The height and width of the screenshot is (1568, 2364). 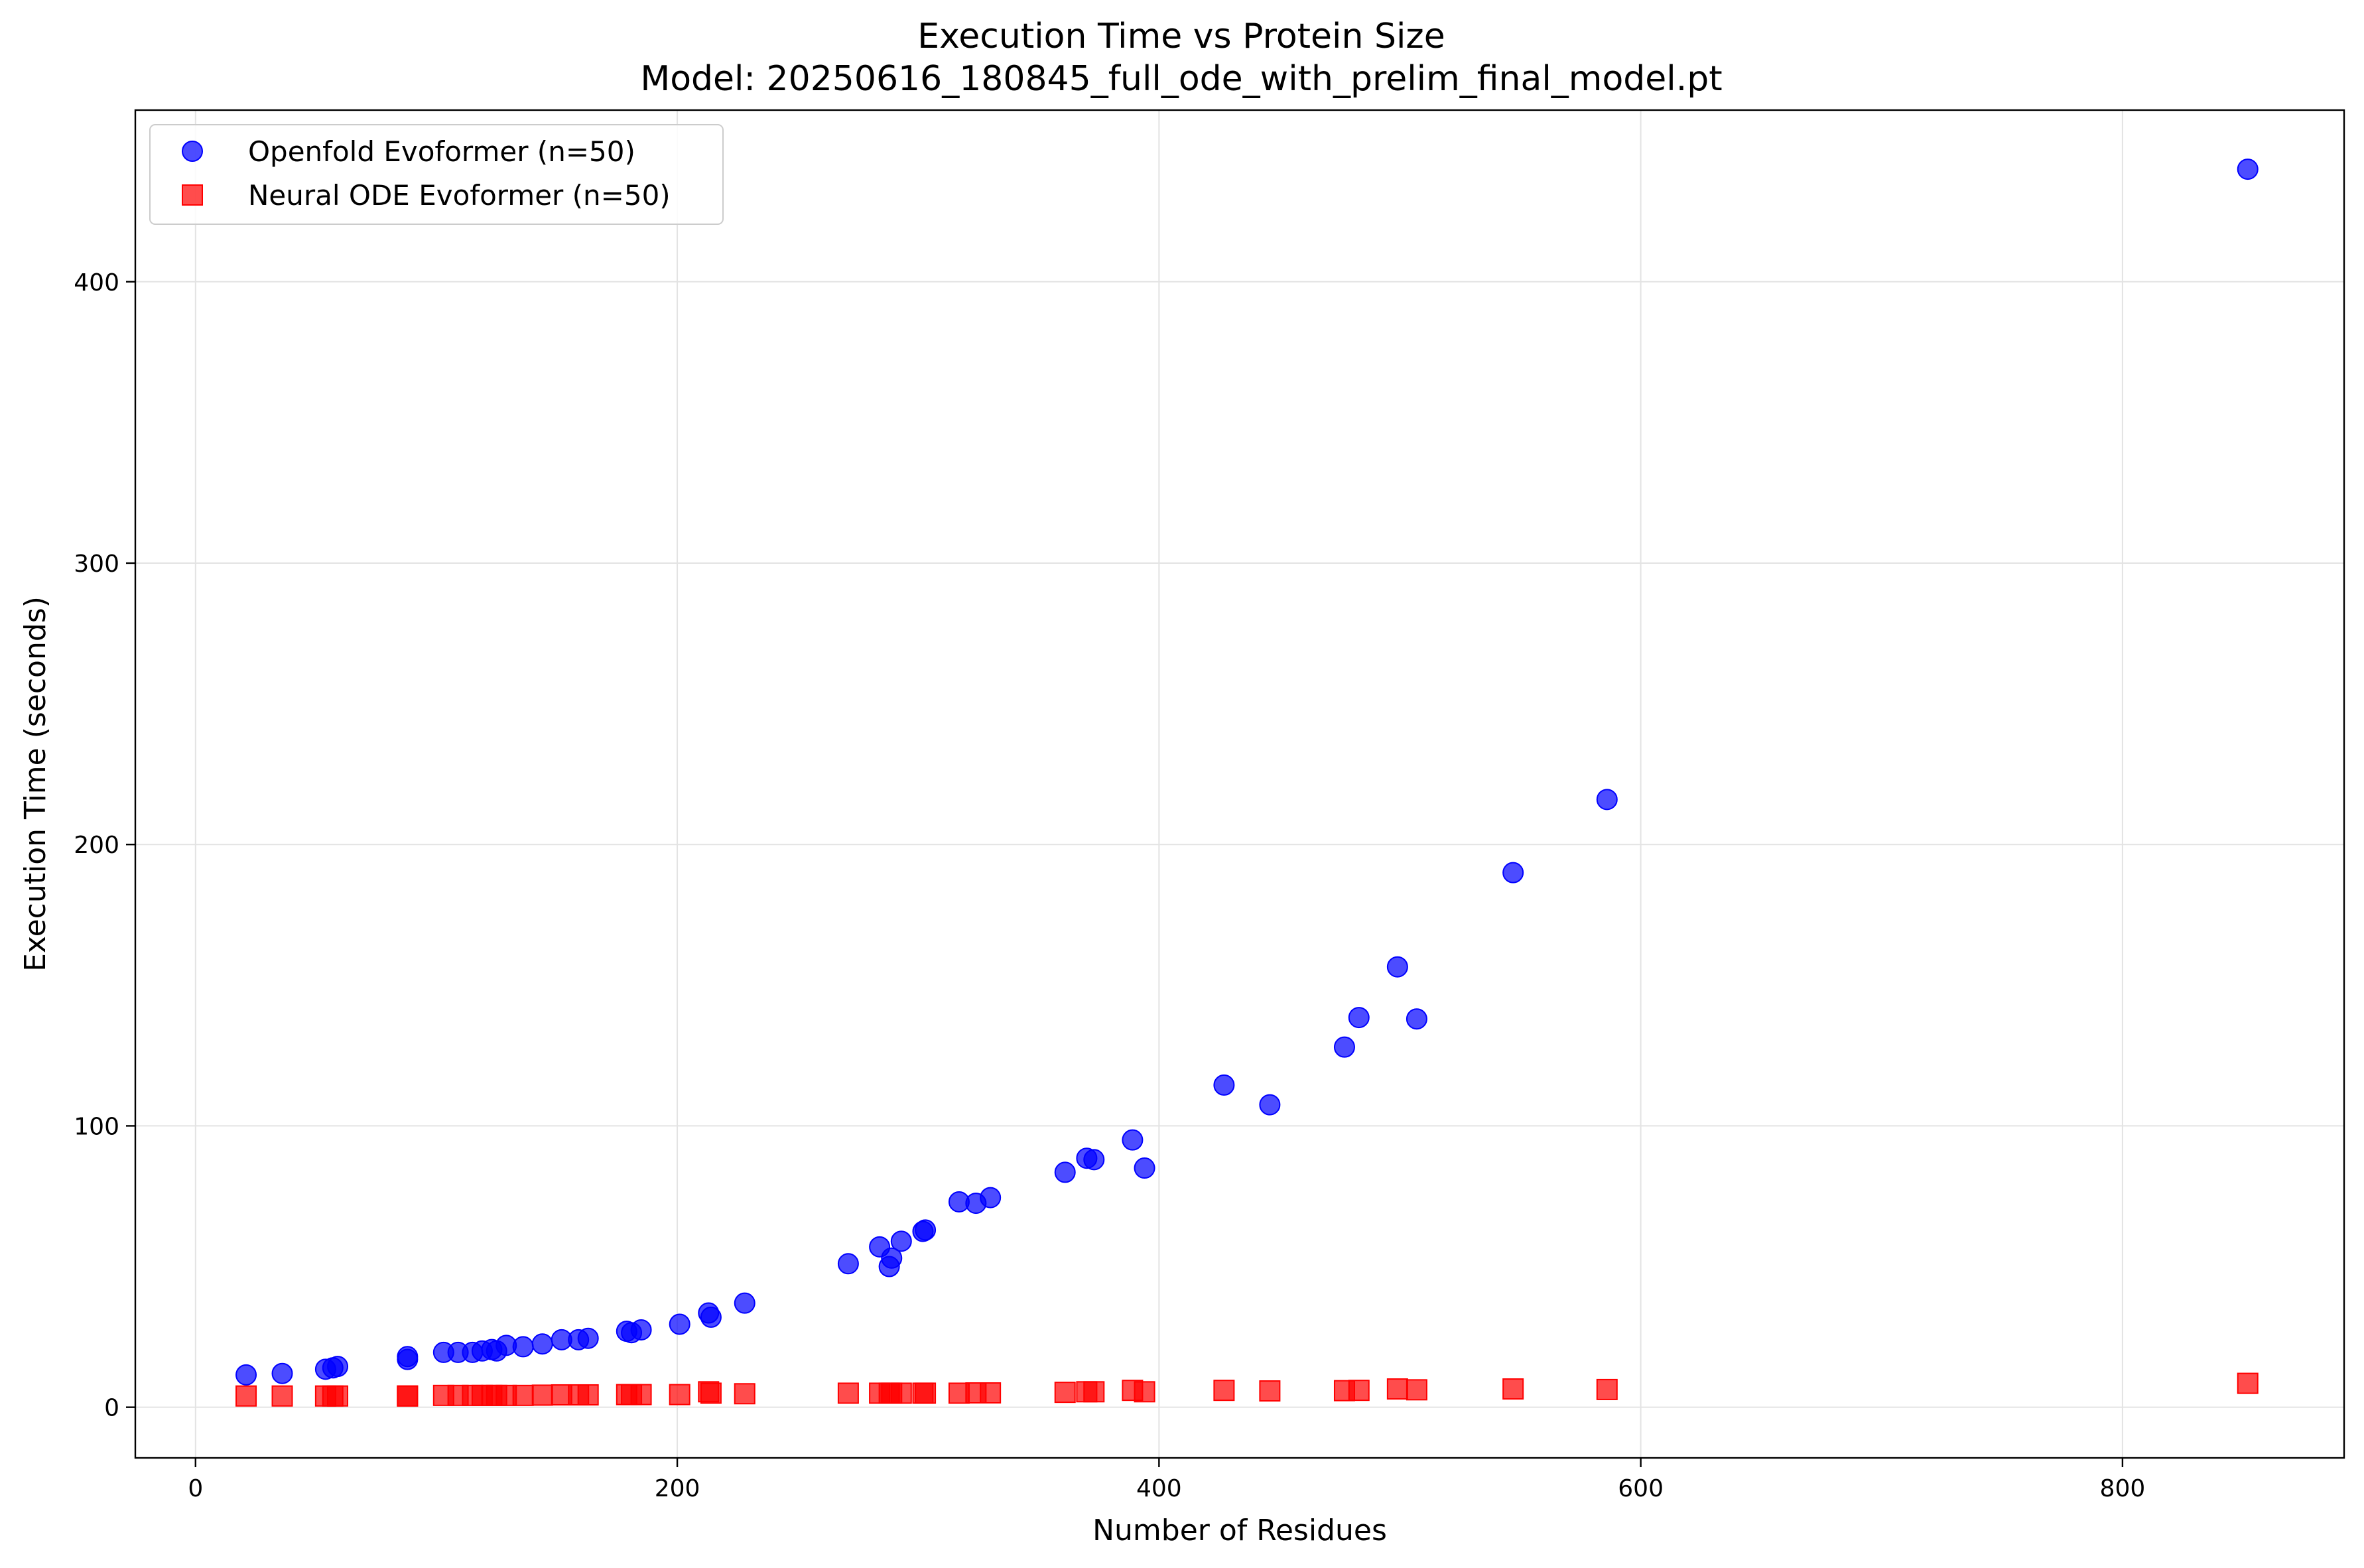 I want to click on y-tick-label: 200, so click(x=96, y=846).